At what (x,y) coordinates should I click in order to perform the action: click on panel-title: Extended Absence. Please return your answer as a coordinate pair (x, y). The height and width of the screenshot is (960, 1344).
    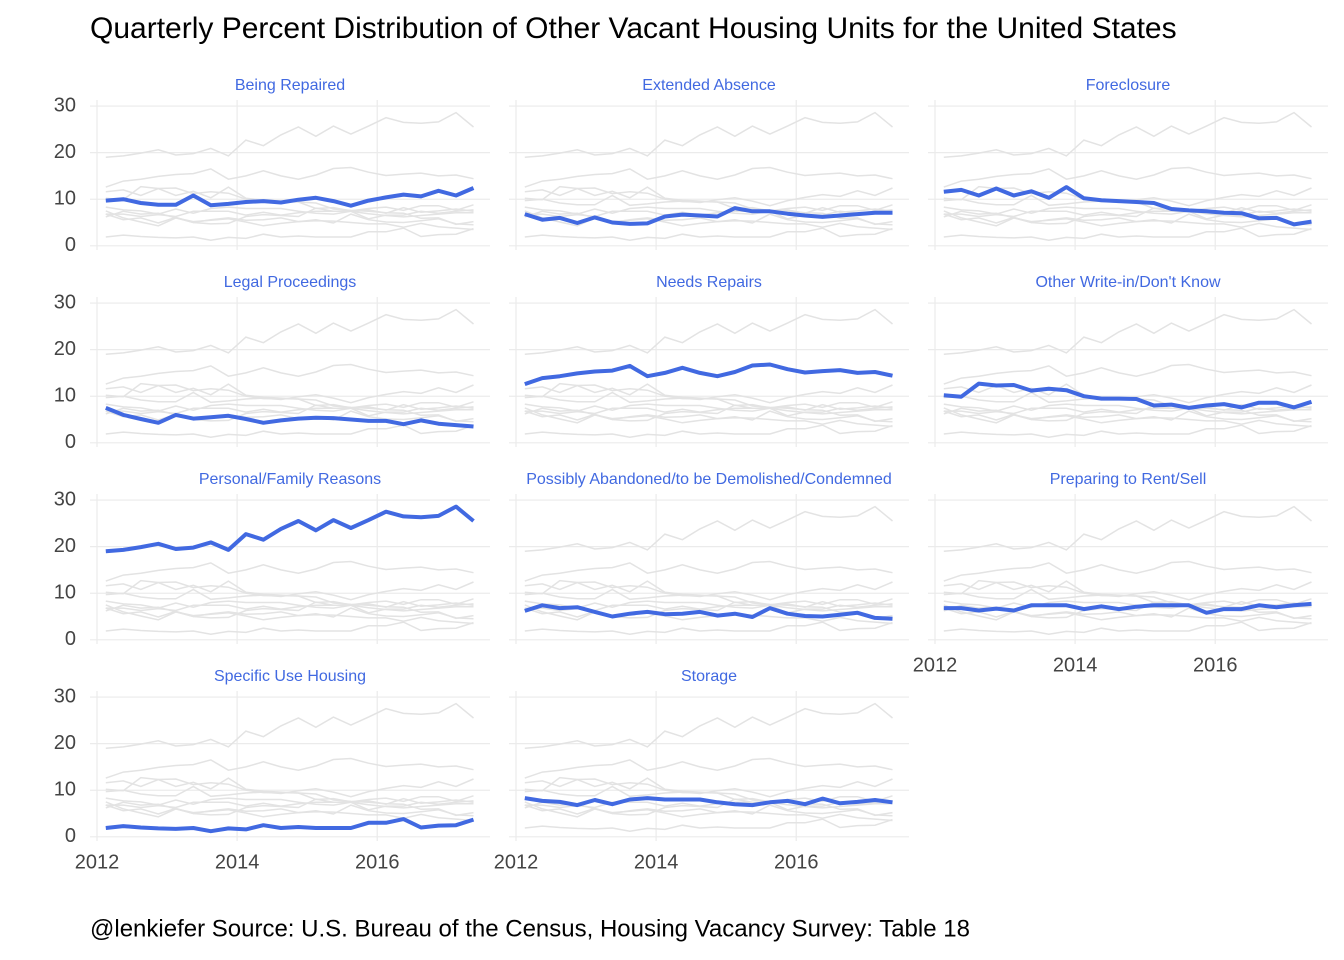
    Looking at the image, I should click on (709, 85).